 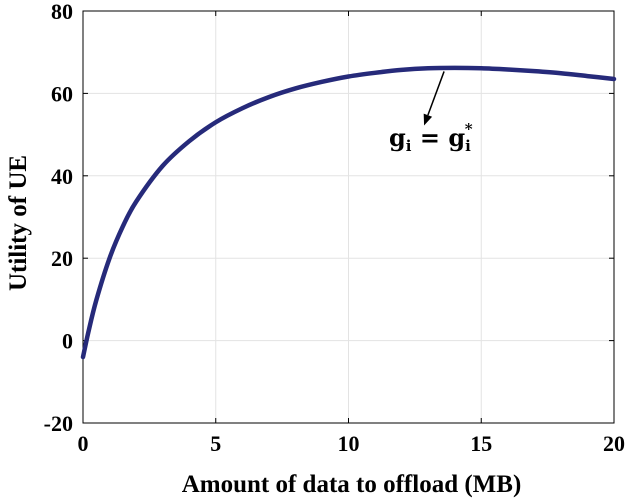 I want to click on annotation-equals: =, so click(x=429, y=137).